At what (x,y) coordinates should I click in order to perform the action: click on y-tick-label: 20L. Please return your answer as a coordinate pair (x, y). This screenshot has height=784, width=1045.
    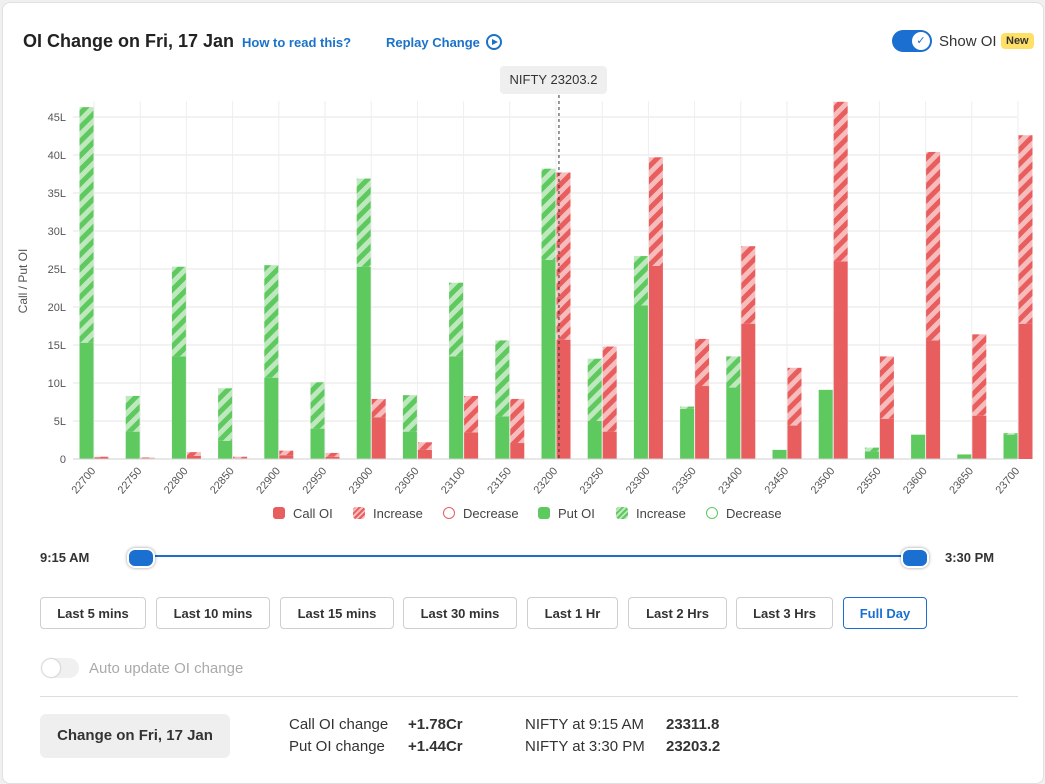
    Looking at the image, I should click on (57, 308).